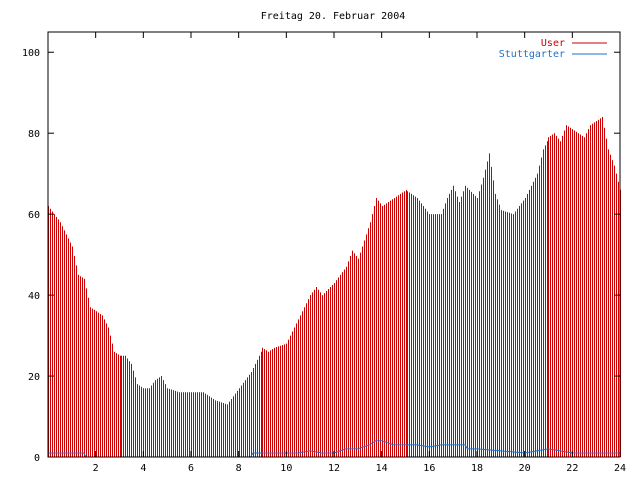 Image resolution: width=640 pixels, height=480 pixels. Describe the element at coordinates (572, 468) in the screenshot. I see `x-tick-label: 22` at that location.